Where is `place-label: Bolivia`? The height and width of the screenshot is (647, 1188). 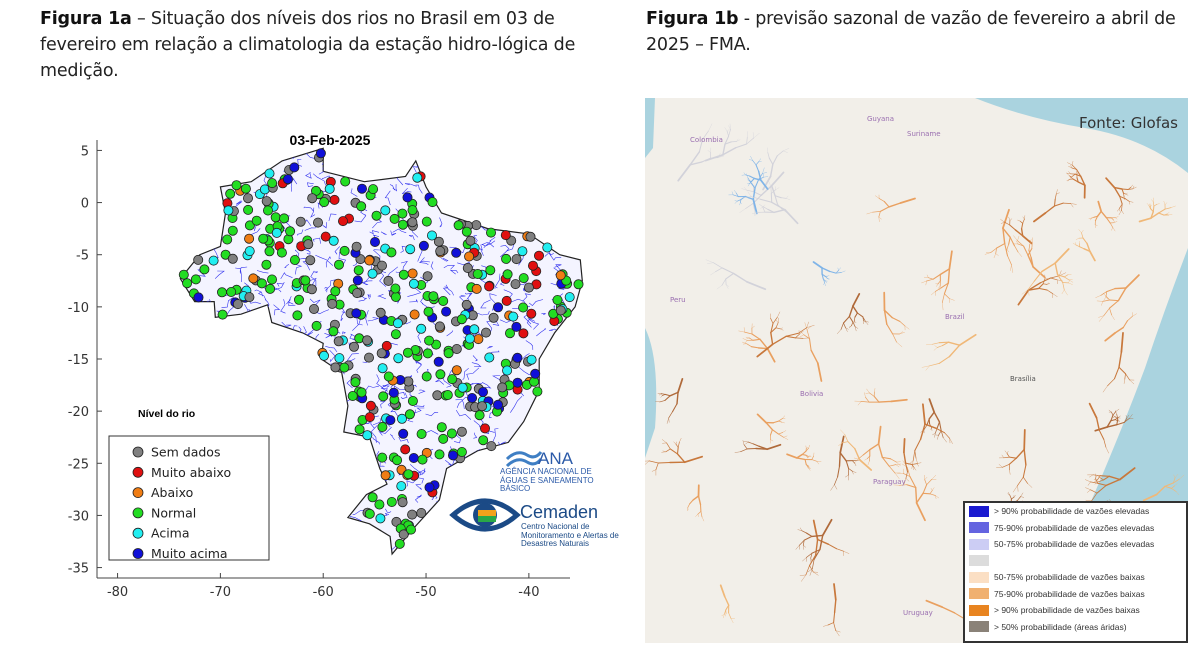
place-label: Bolivia is located at coordinates (812, 394).